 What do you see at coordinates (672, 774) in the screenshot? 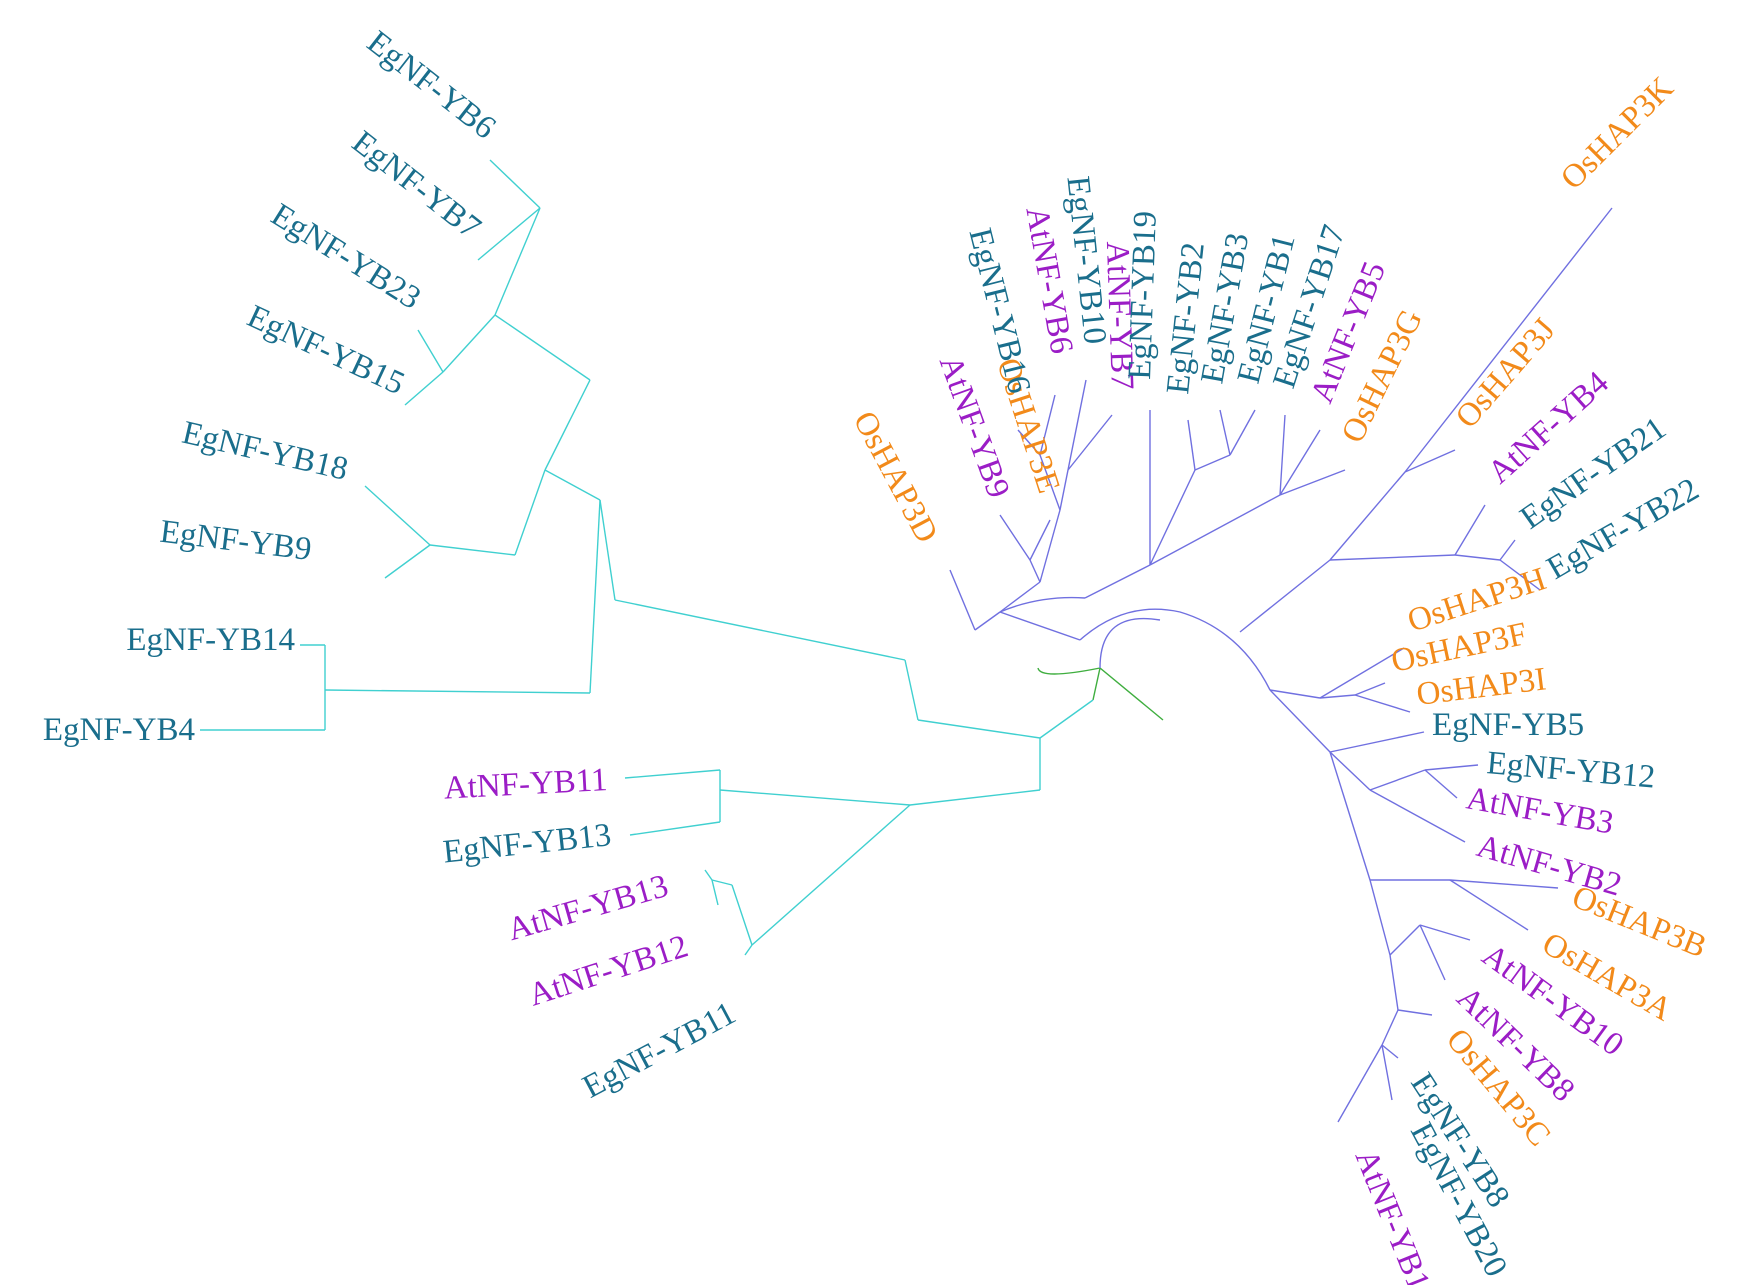
I see `tip-atnfyb11` at bounding box center [672, 774].